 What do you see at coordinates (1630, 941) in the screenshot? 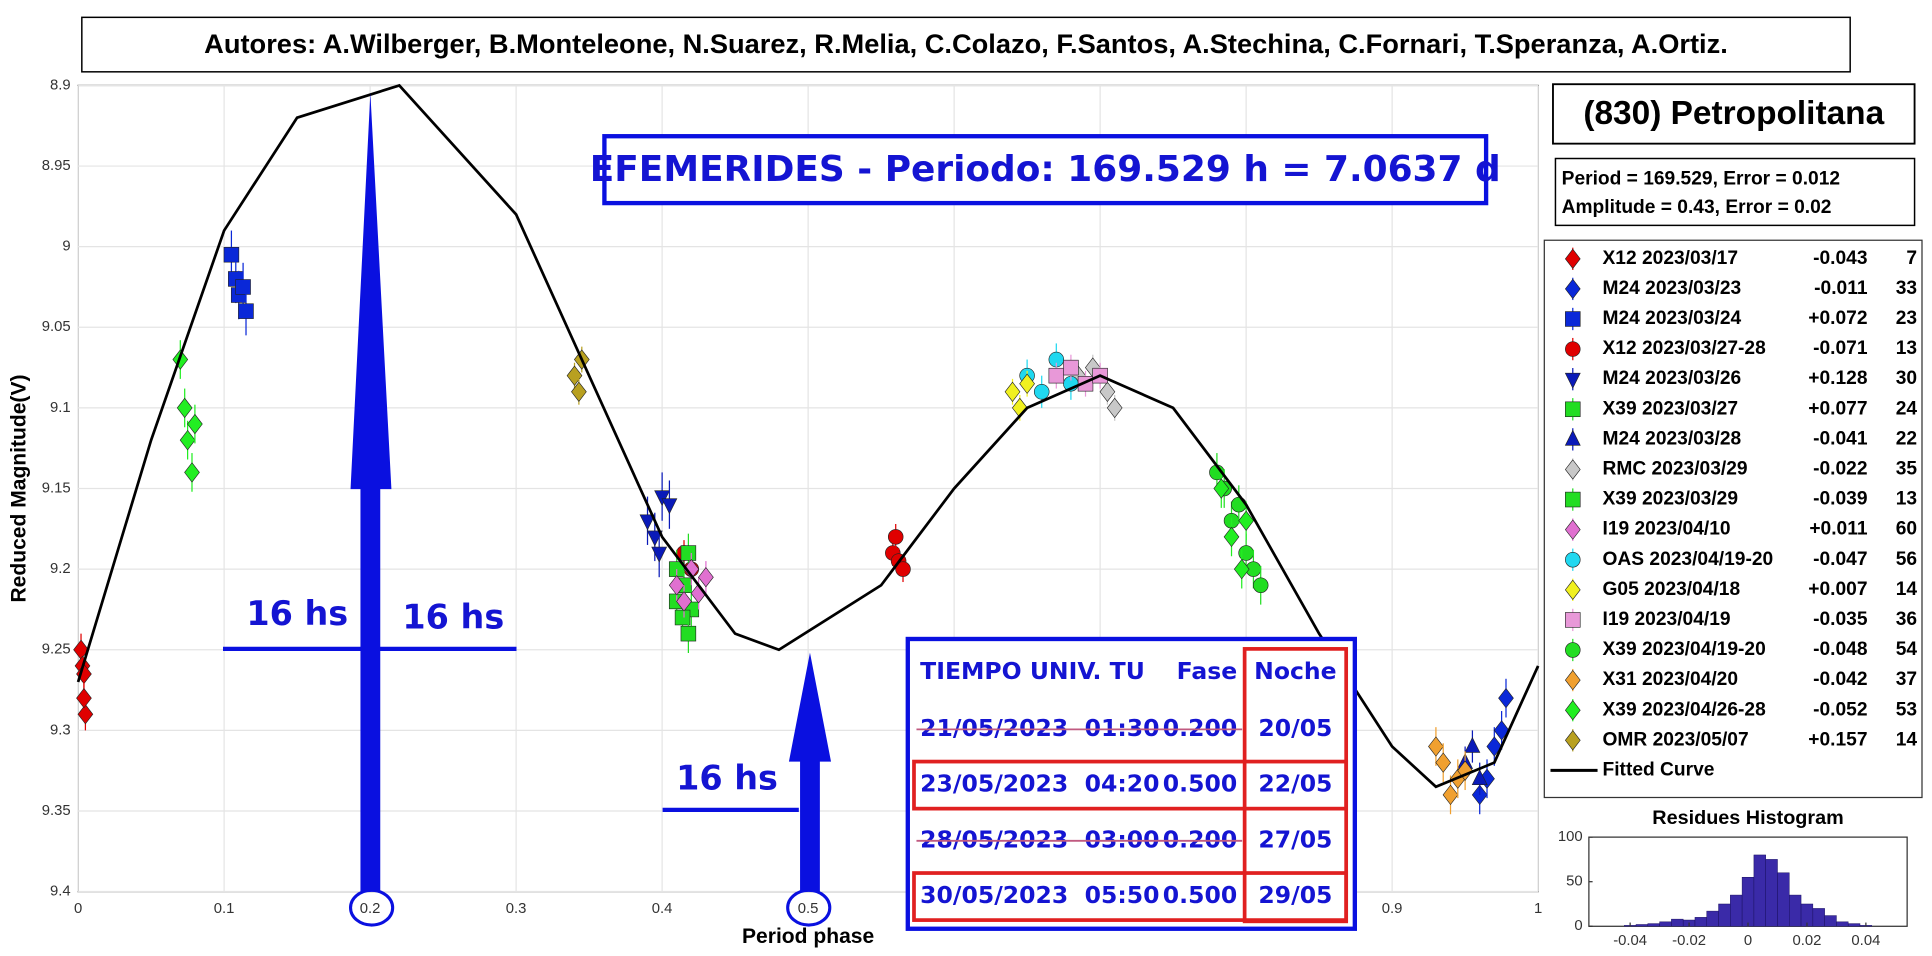
I see `x-tick-label: -0.04` at bounding box center [1630, 941].